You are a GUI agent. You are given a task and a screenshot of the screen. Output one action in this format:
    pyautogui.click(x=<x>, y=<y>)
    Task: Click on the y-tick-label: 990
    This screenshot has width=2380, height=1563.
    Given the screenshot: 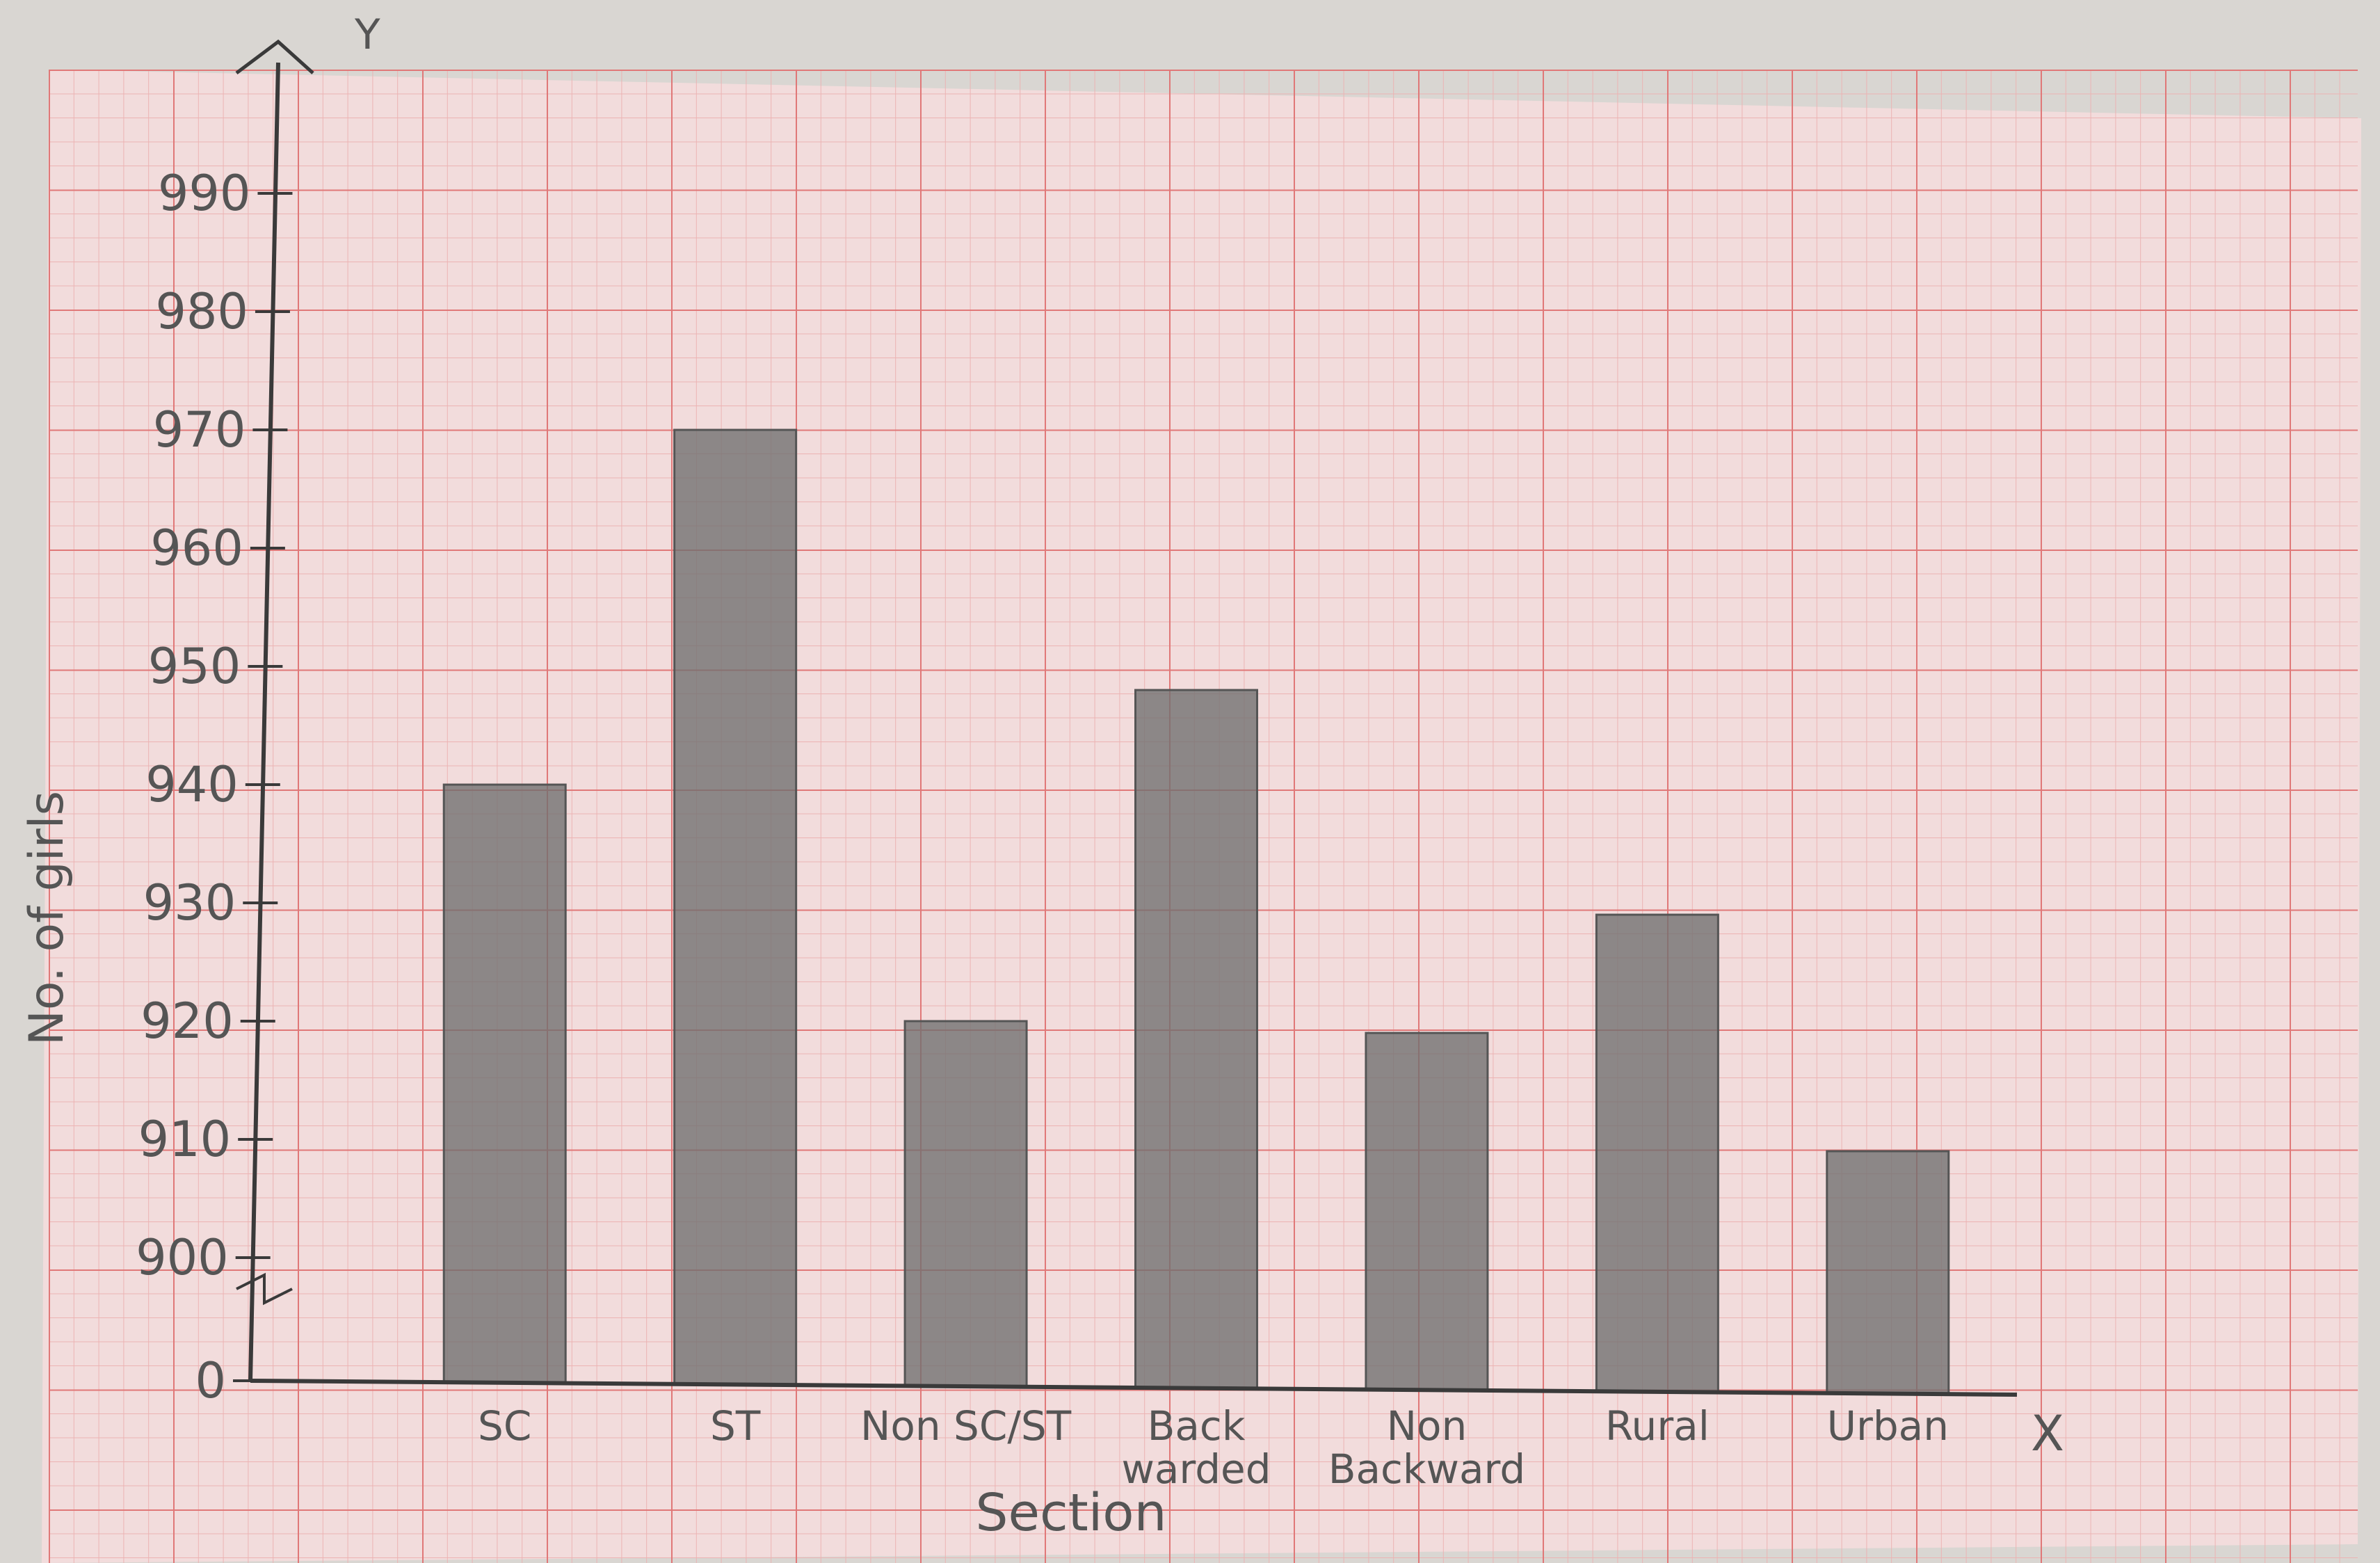 What is the action you would take?
    pyautogui.click(x=204, y=193)
    